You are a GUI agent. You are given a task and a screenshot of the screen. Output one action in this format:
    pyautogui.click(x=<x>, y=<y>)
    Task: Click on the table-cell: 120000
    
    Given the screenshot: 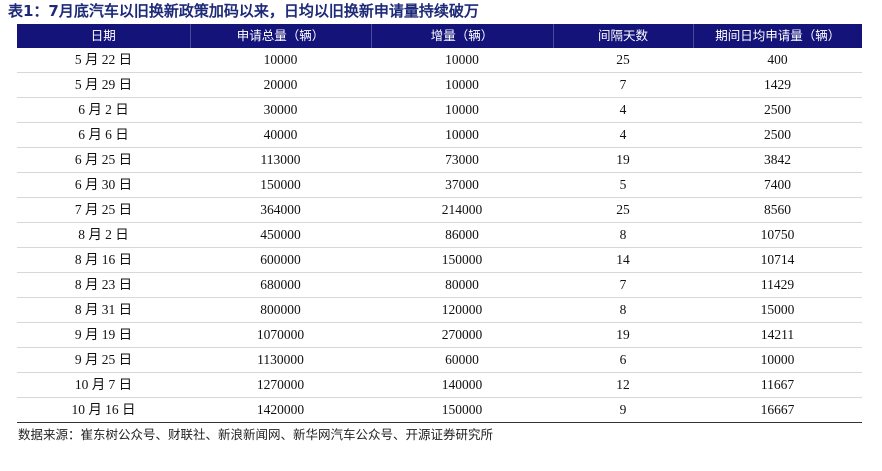 What is the action you would take?
    pyautogui.click(x=462, y=310)
    